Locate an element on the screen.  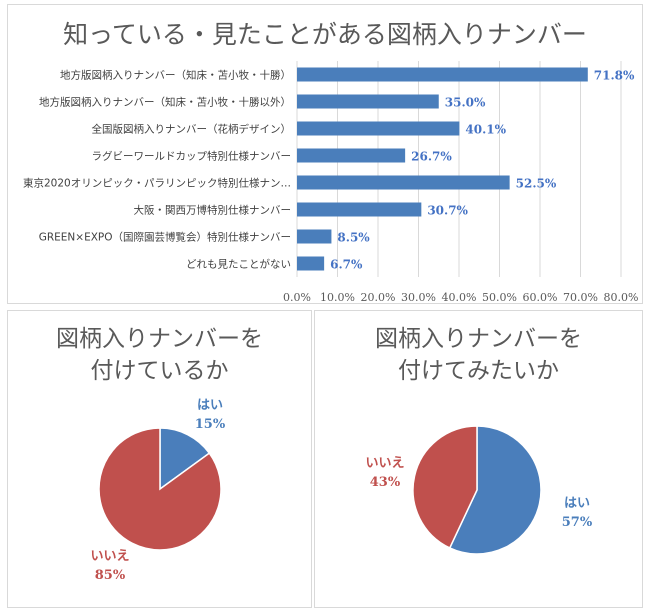
pie-slice-percent-label: 43% is located at coordinates (385, 482).